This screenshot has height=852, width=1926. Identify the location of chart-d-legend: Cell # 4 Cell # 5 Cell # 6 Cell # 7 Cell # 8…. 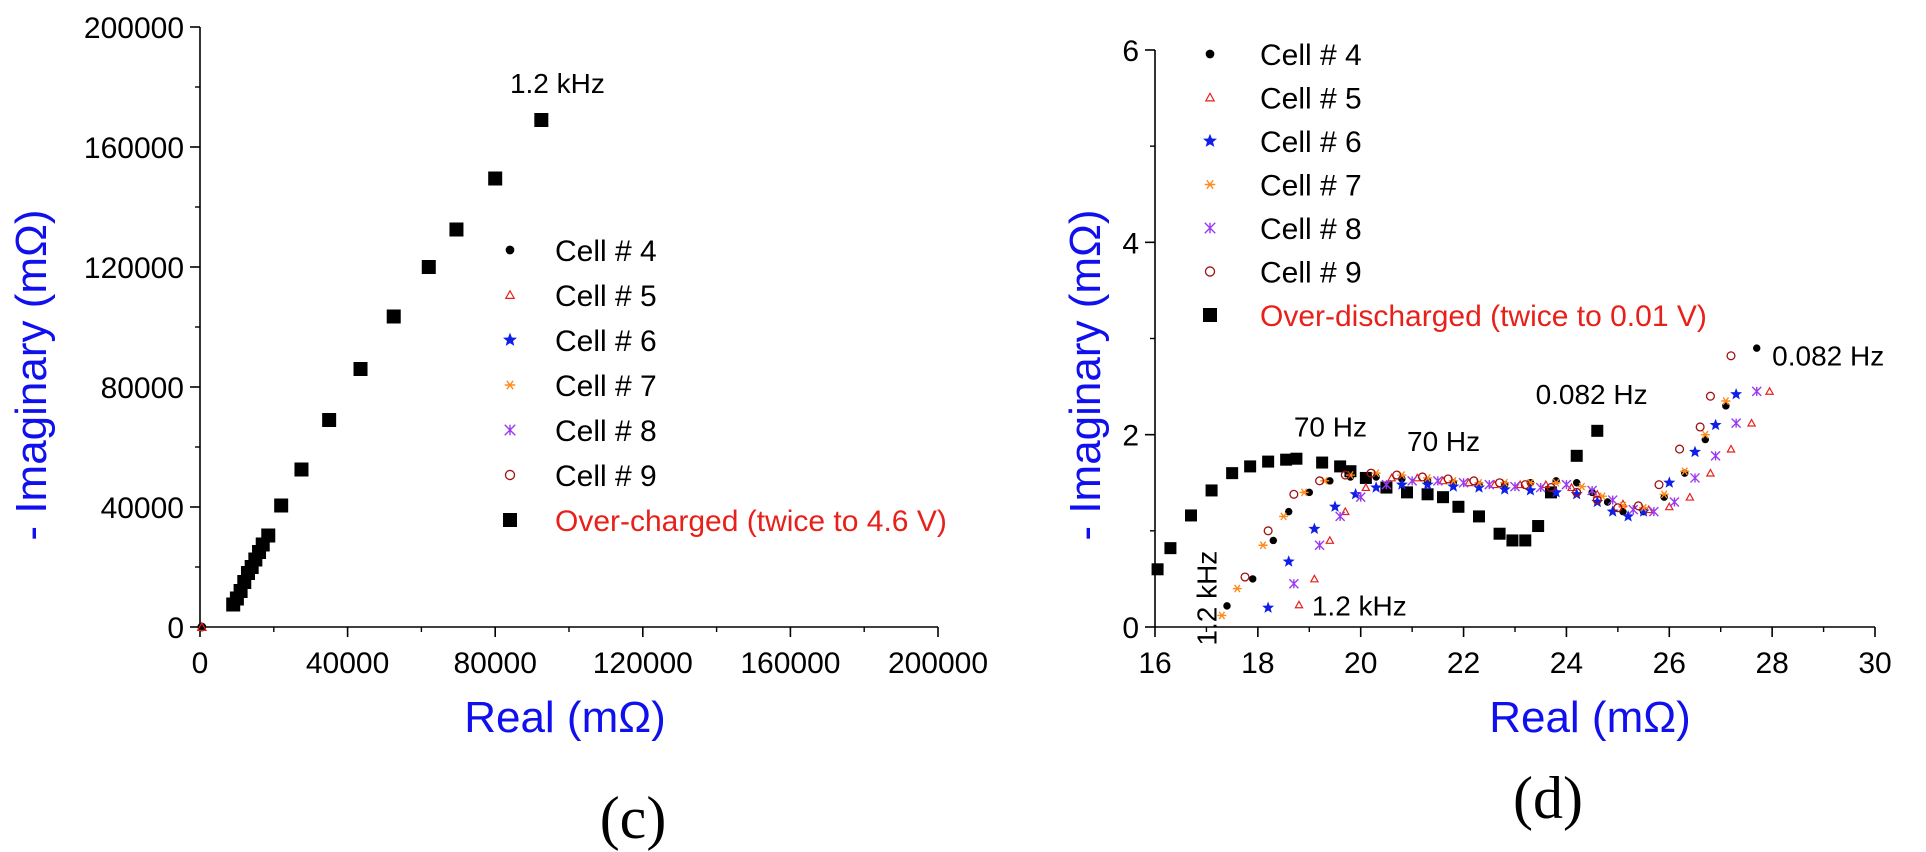
(1455, 186).